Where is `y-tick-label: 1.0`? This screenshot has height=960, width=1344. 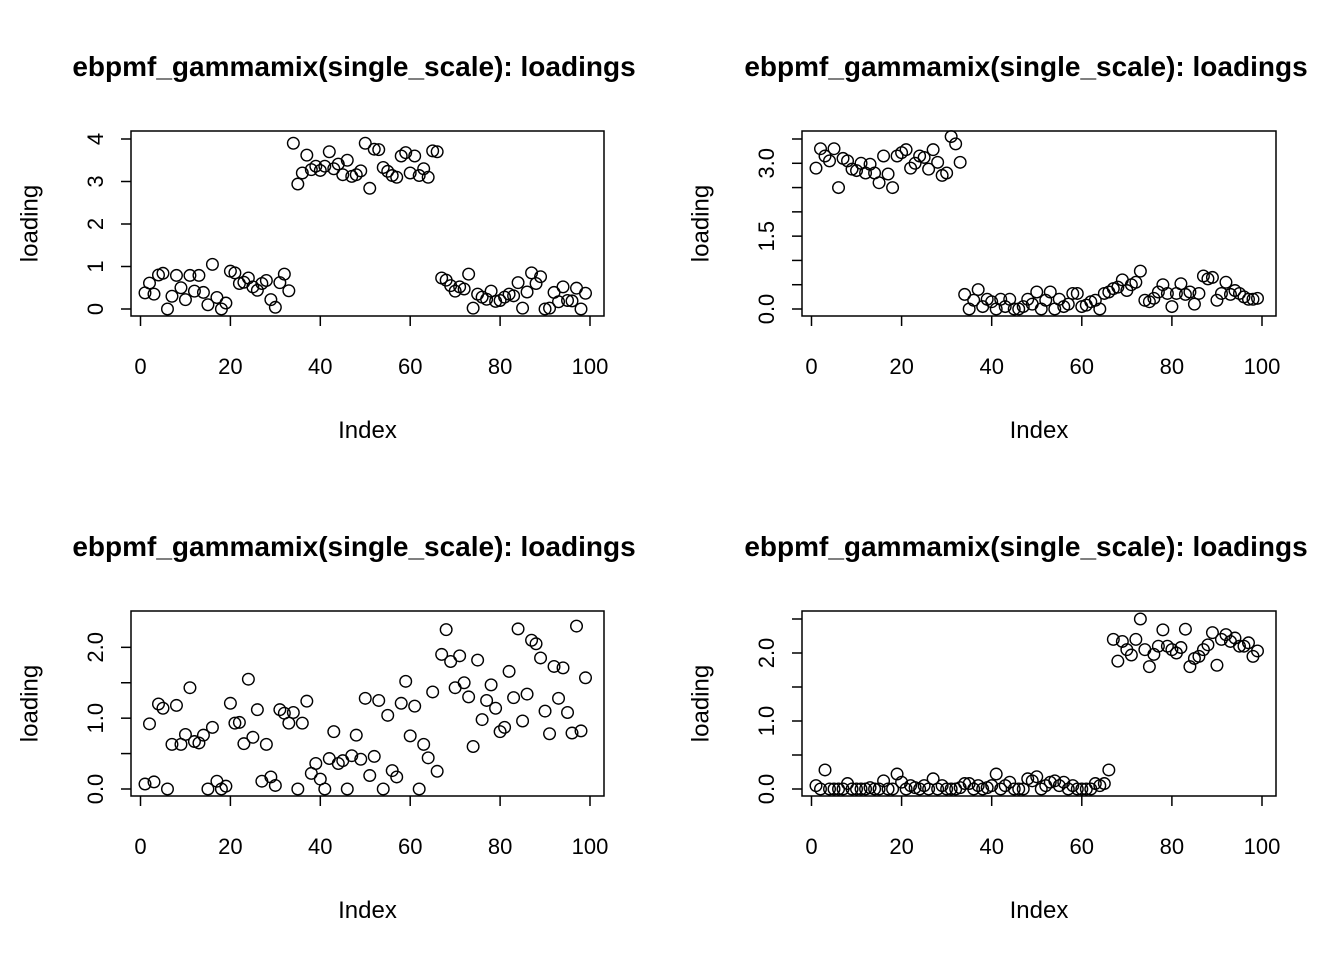
y-tick-label: 1.0 is located at coordinates (766, 721).